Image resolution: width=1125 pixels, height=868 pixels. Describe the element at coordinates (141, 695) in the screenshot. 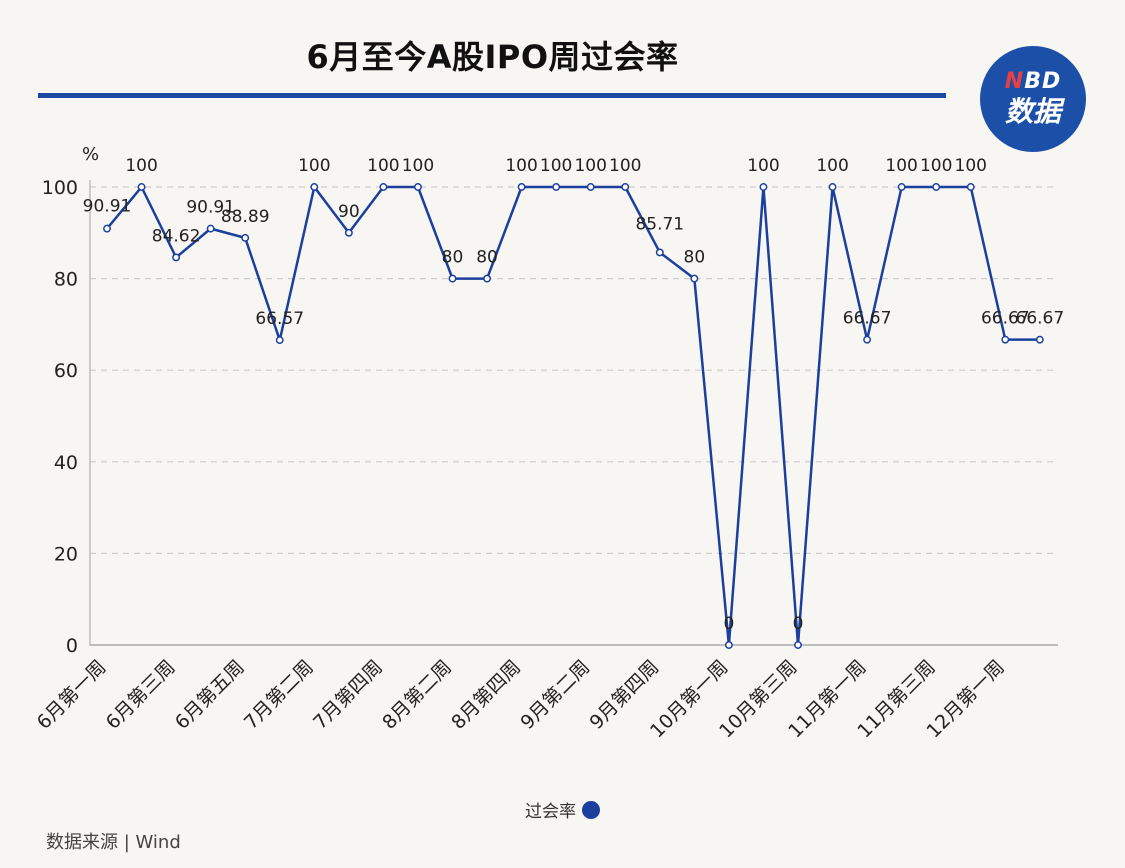

I see `x-tick-label: 6月第三周` at that location.